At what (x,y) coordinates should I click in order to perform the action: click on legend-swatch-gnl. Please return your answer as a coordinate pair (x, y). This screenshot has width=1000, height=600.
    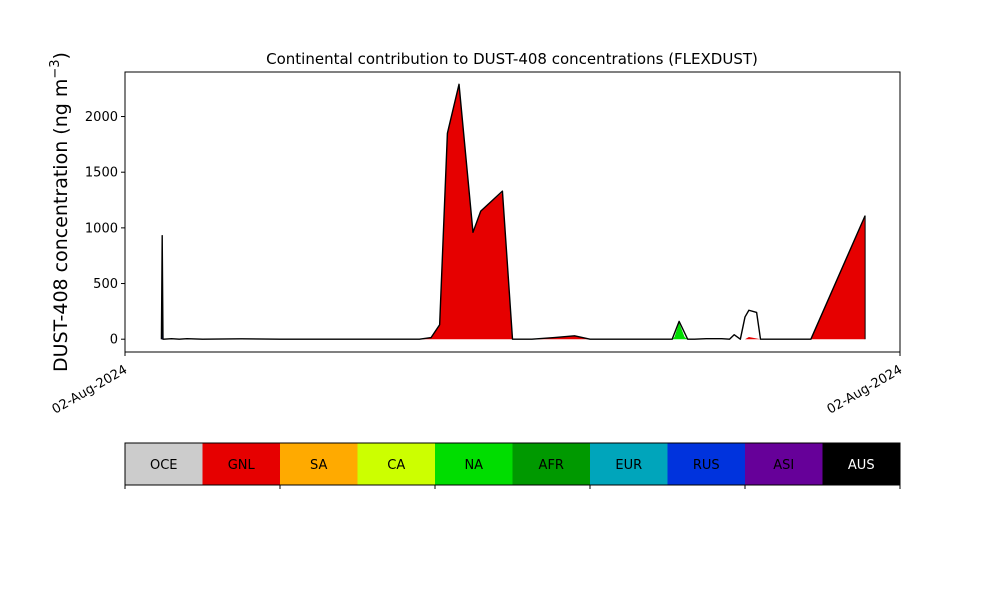
    Looking at the image, I should click on (241, 464).